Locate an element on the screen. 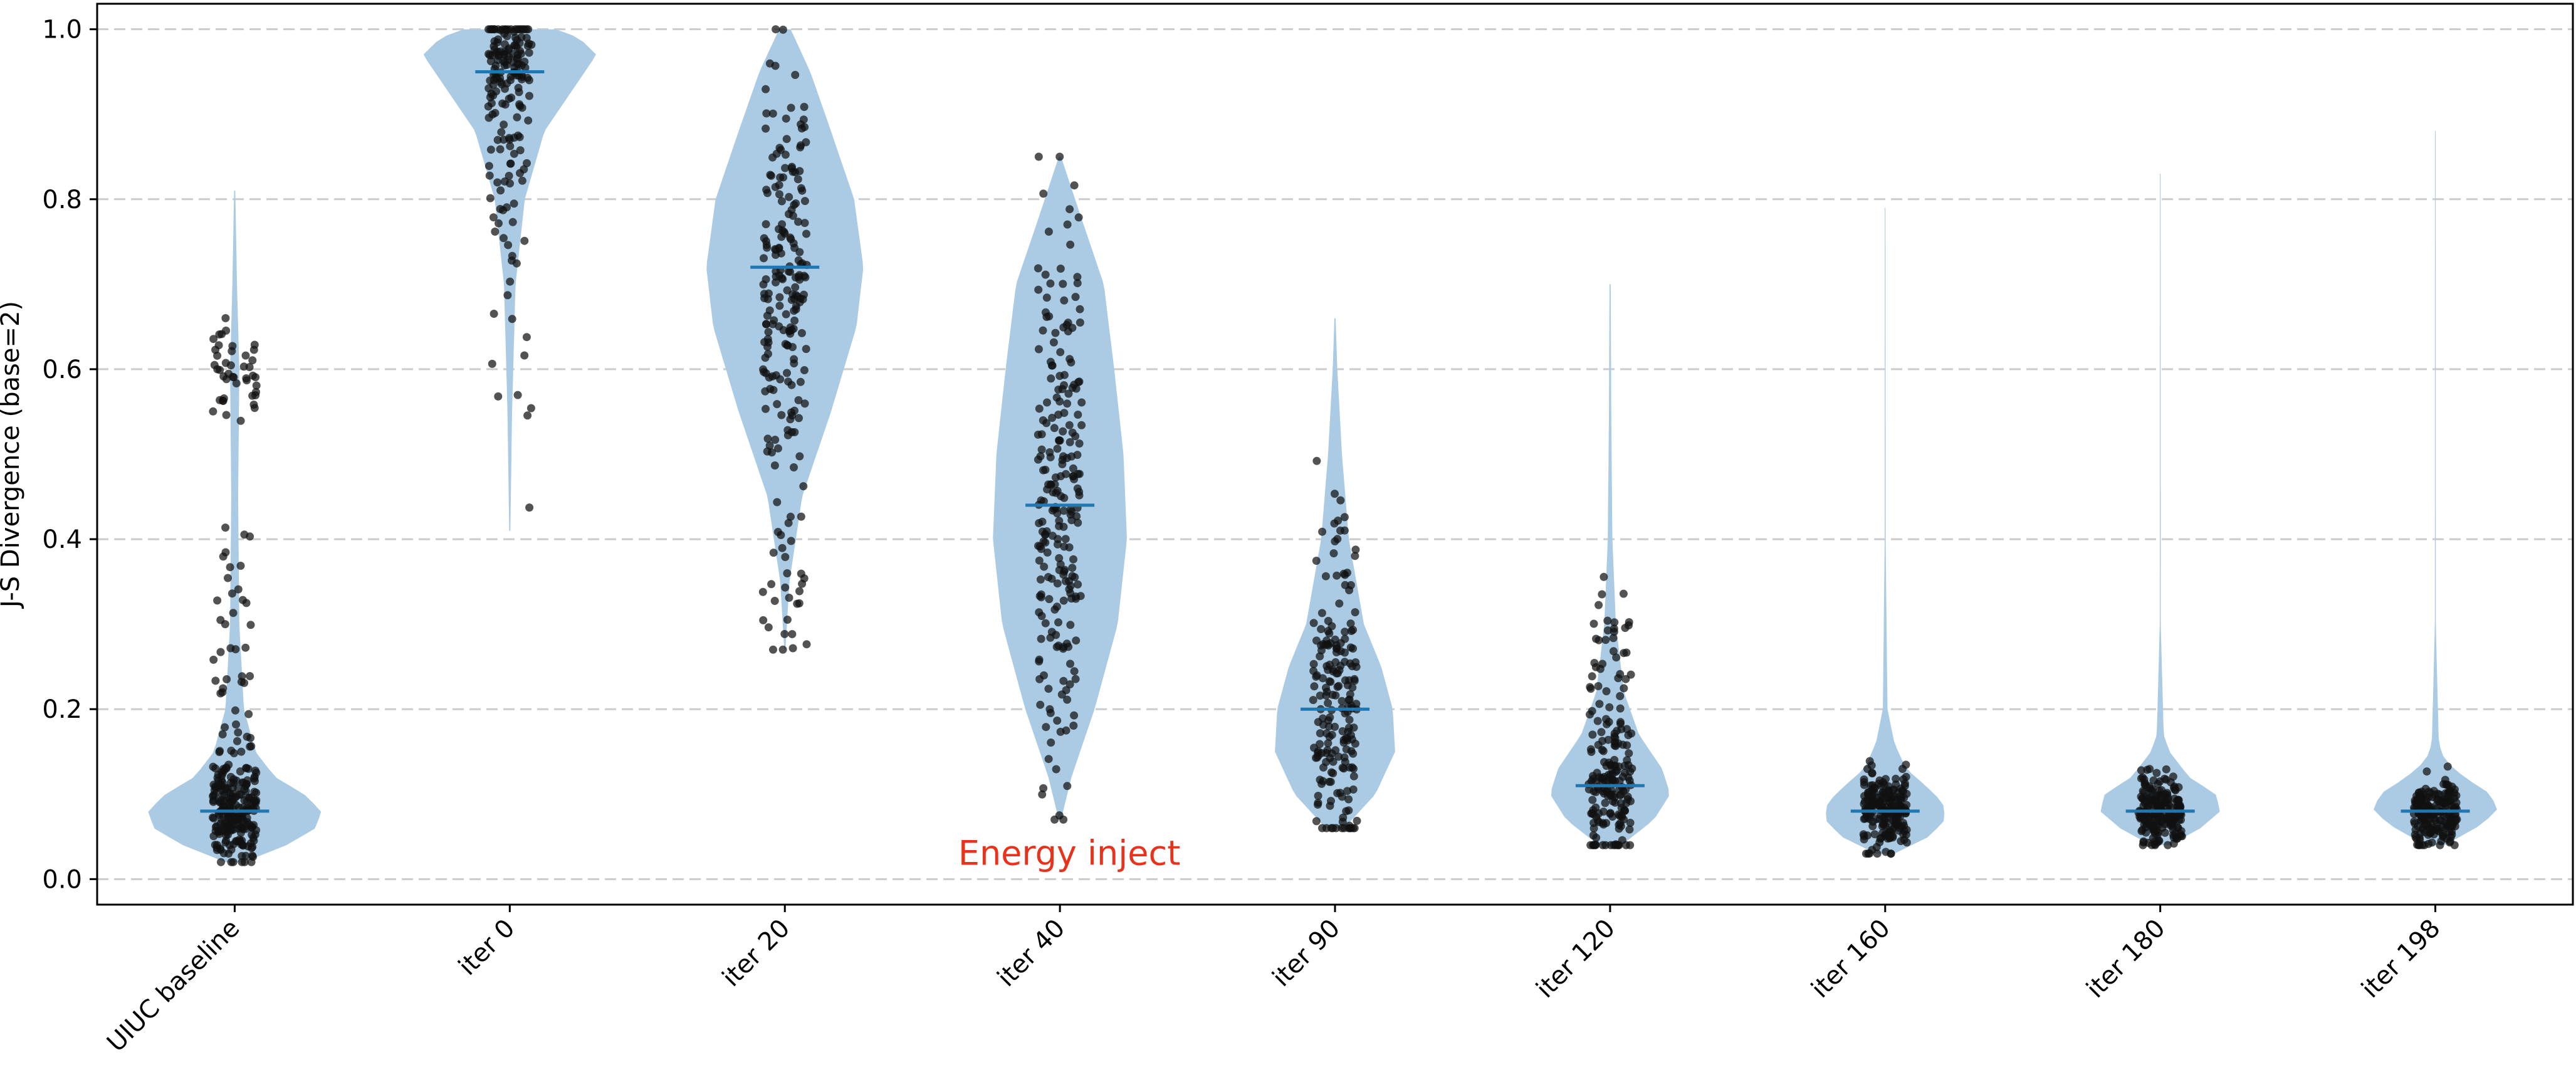 Image resolution: width=2576 pixels, height=1072 pixels. x-tick-label: iter 40 is located at coordinates (1031, 953).